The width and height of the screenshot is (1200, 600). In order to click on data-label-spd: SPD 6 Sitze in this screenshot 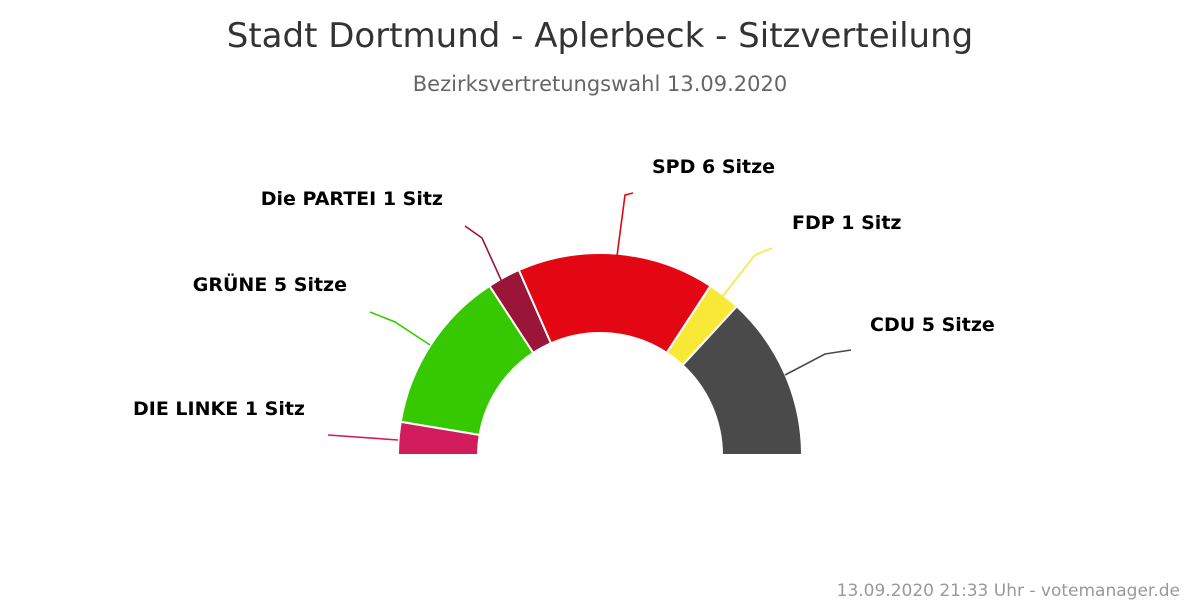, I will do `click(713, 167)`.